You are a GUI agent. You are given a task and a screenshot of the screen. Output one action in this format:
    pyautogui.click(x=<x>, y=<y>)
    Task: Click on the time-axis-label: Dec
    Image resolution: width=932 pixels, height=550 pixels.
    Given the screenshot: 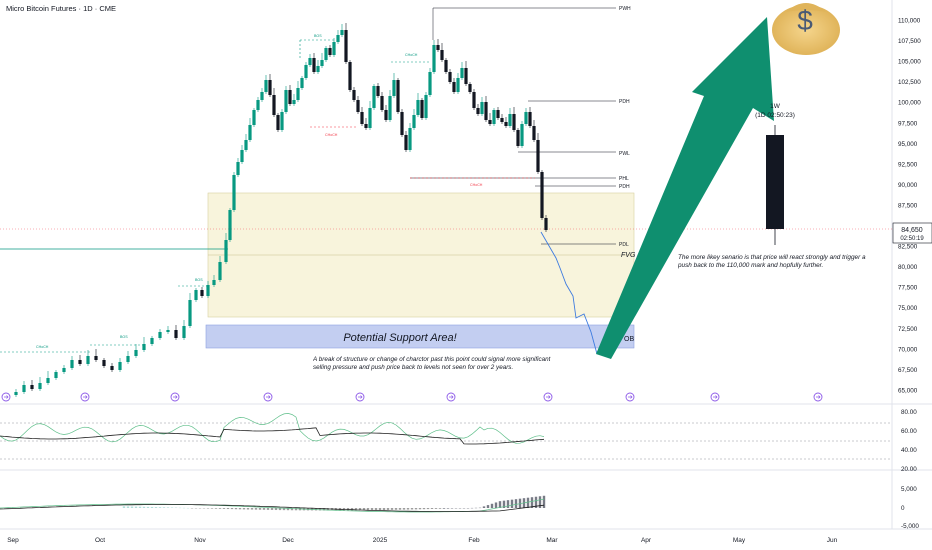 What is the action you would take?
    pyautogui.click(x=288, y=540)
    